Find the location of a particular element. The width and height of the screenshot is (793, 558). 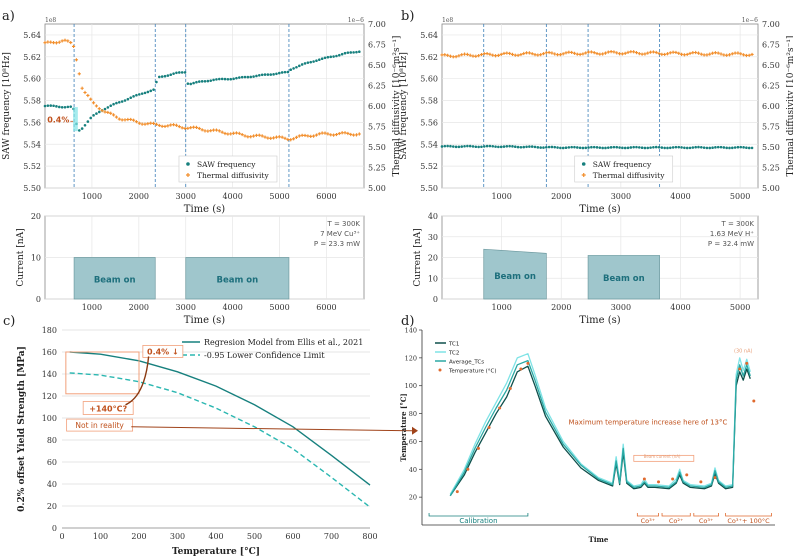

x-tick-label: 400 is located at coordinates (215, 536).